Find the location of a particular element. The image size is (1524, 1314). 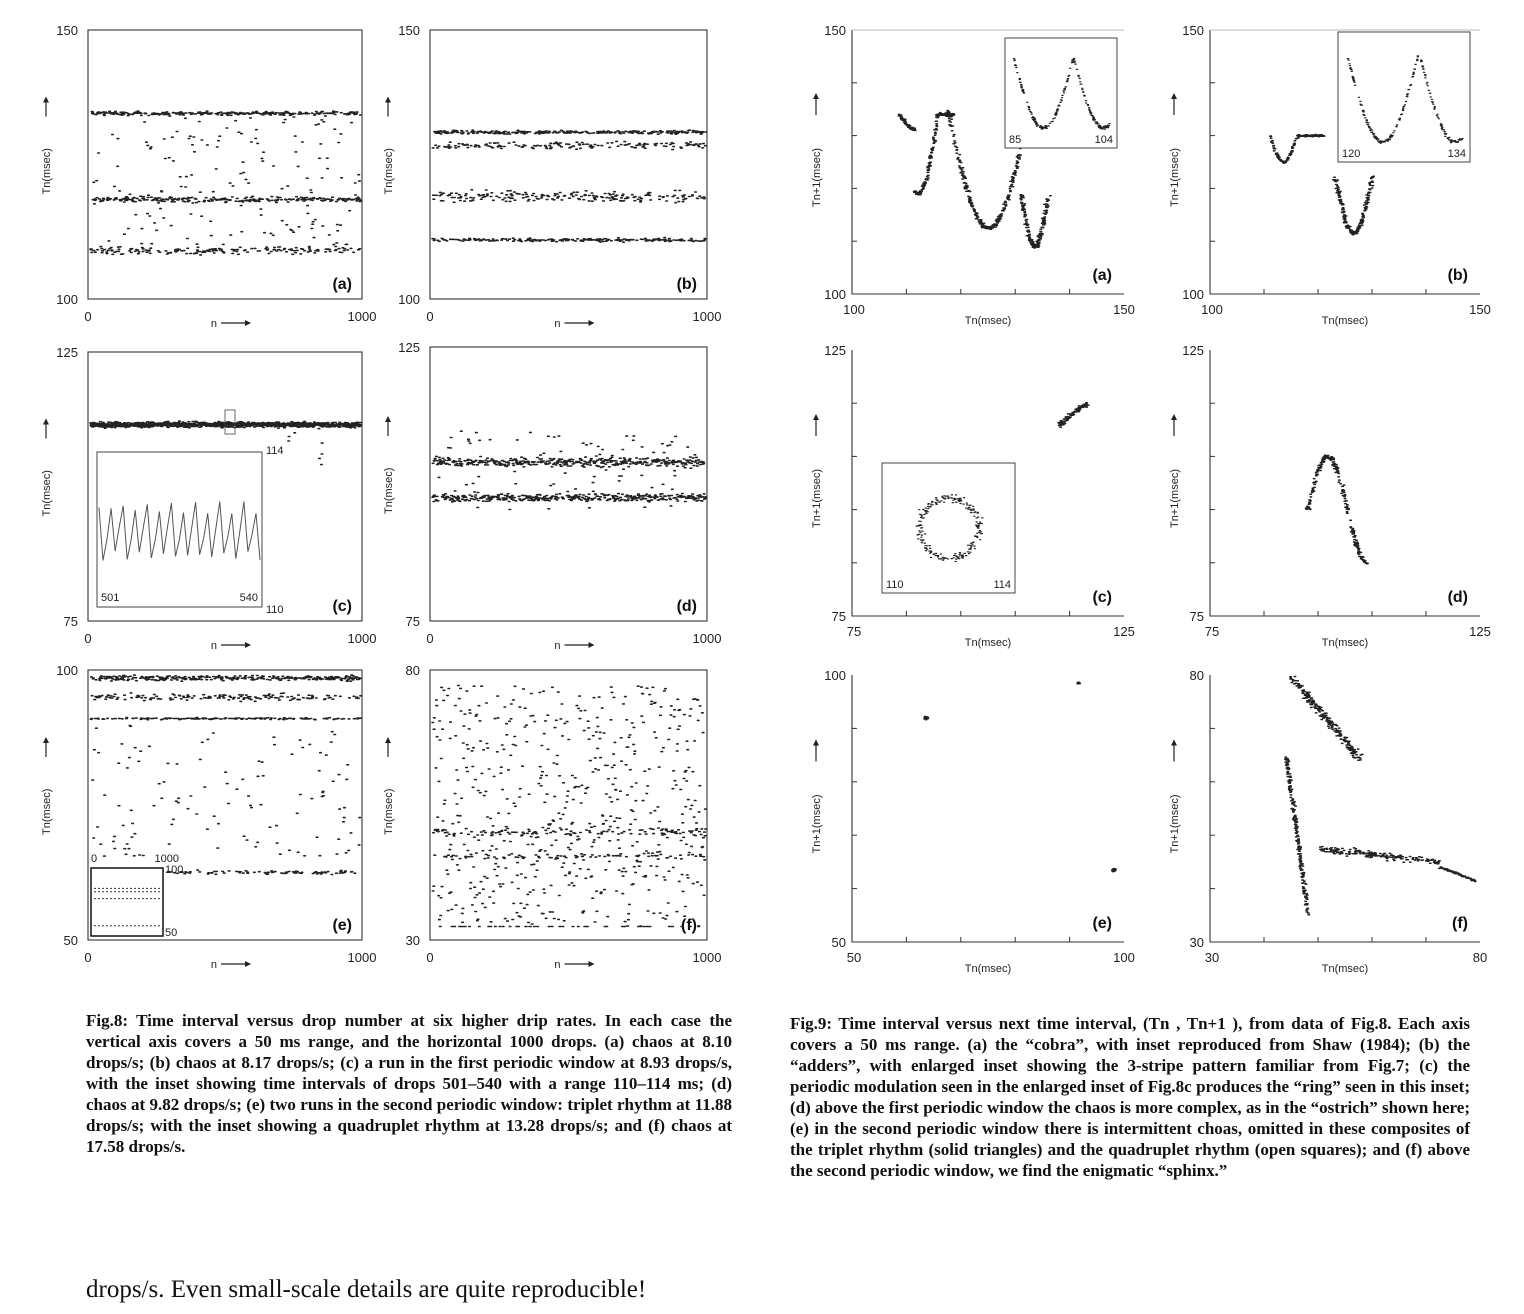

panel-label: (d) is located at coordinates (1458, 597).